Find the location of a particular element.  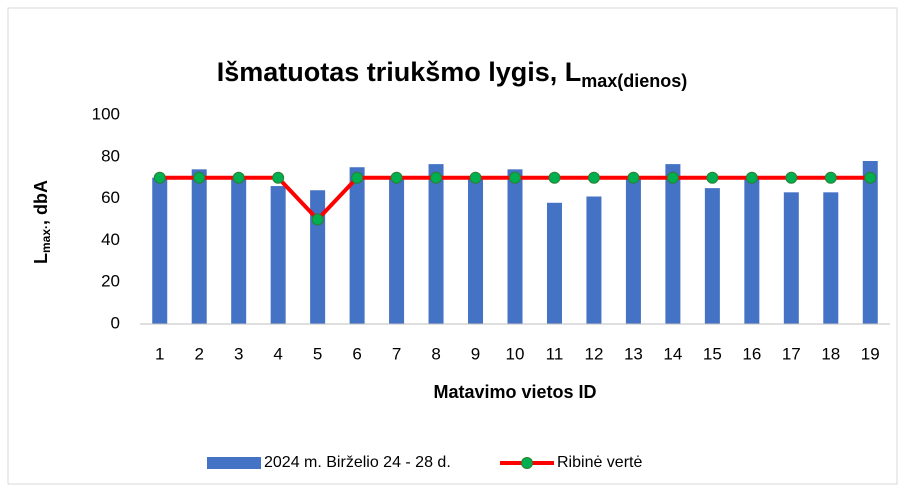

y-tick-label: 20 is located at coordinates (110, 281).